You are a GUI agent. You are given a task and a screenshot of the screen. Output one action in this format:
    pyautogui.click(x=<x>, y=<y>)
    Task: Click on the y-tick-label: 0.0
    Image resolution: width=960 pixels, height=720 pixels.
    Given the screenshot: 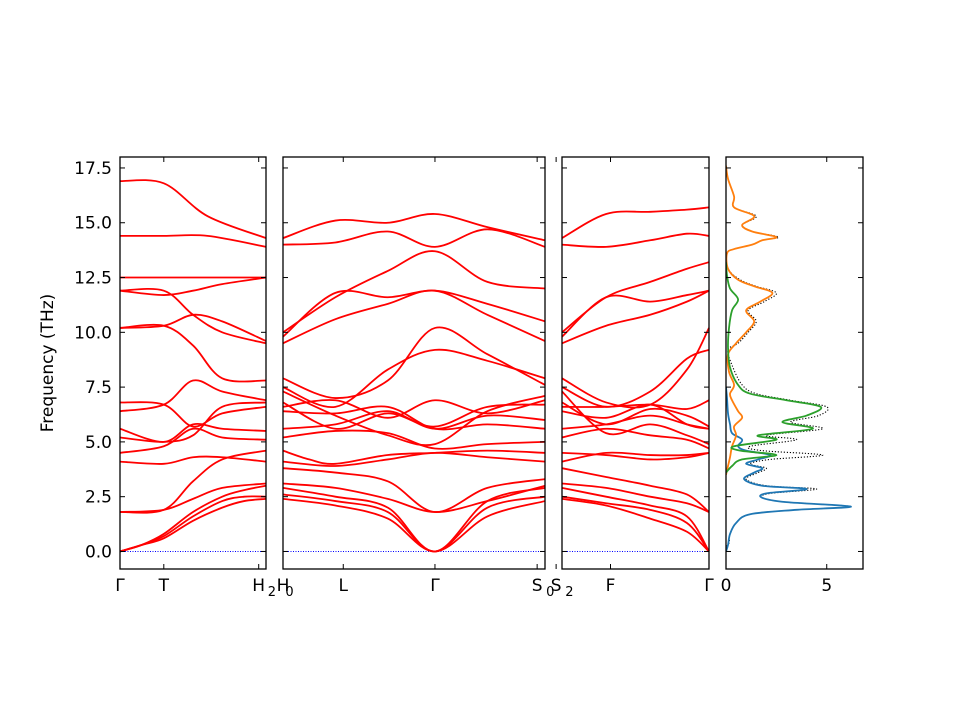 What is the action you would take?
    pyautogui.click(x=98, y=552)
    